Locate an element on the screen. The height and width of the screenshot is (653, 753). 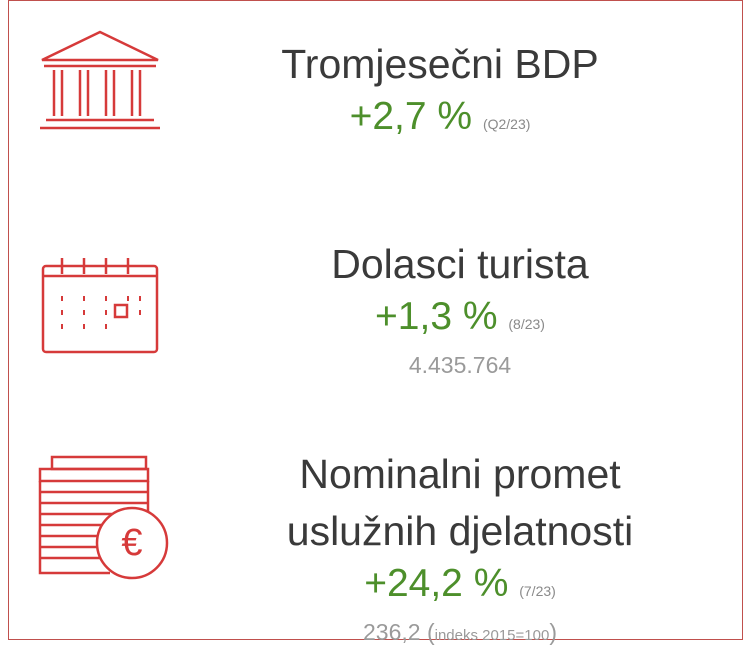
item-extra-close: ) is located at coordinates (553, 632).